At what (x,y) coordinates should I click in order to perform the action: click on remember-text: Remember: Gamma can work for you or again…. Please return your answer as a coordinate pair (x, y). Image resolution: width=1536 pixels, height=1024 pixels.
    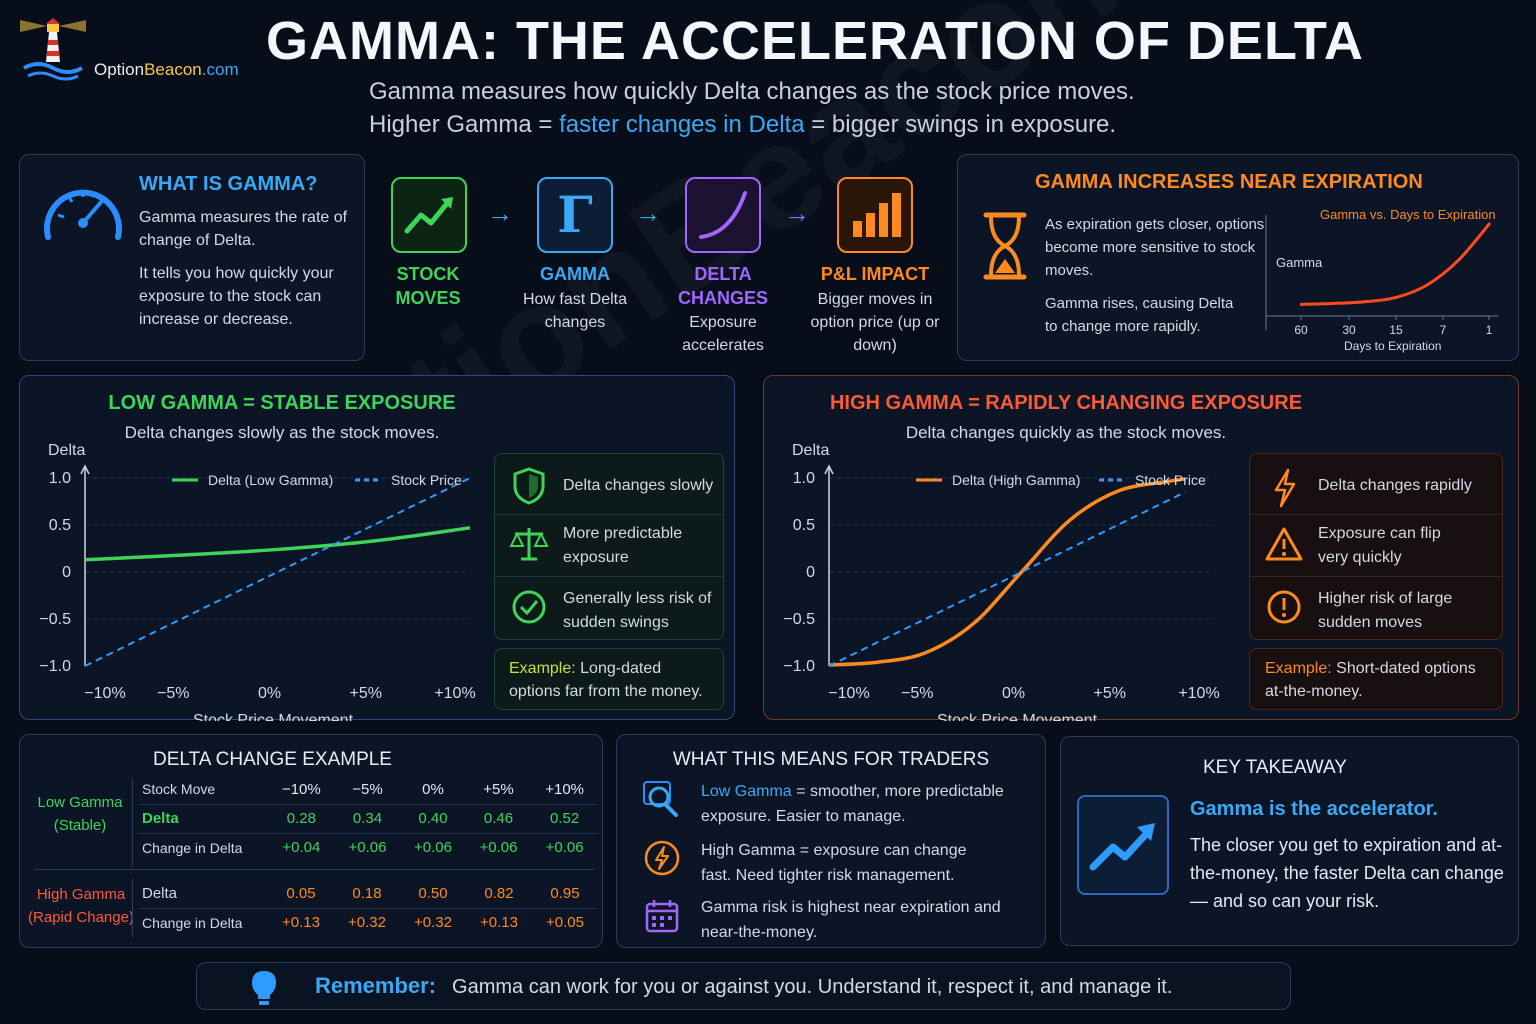
    Looking at the image, I should click on (743, 986).